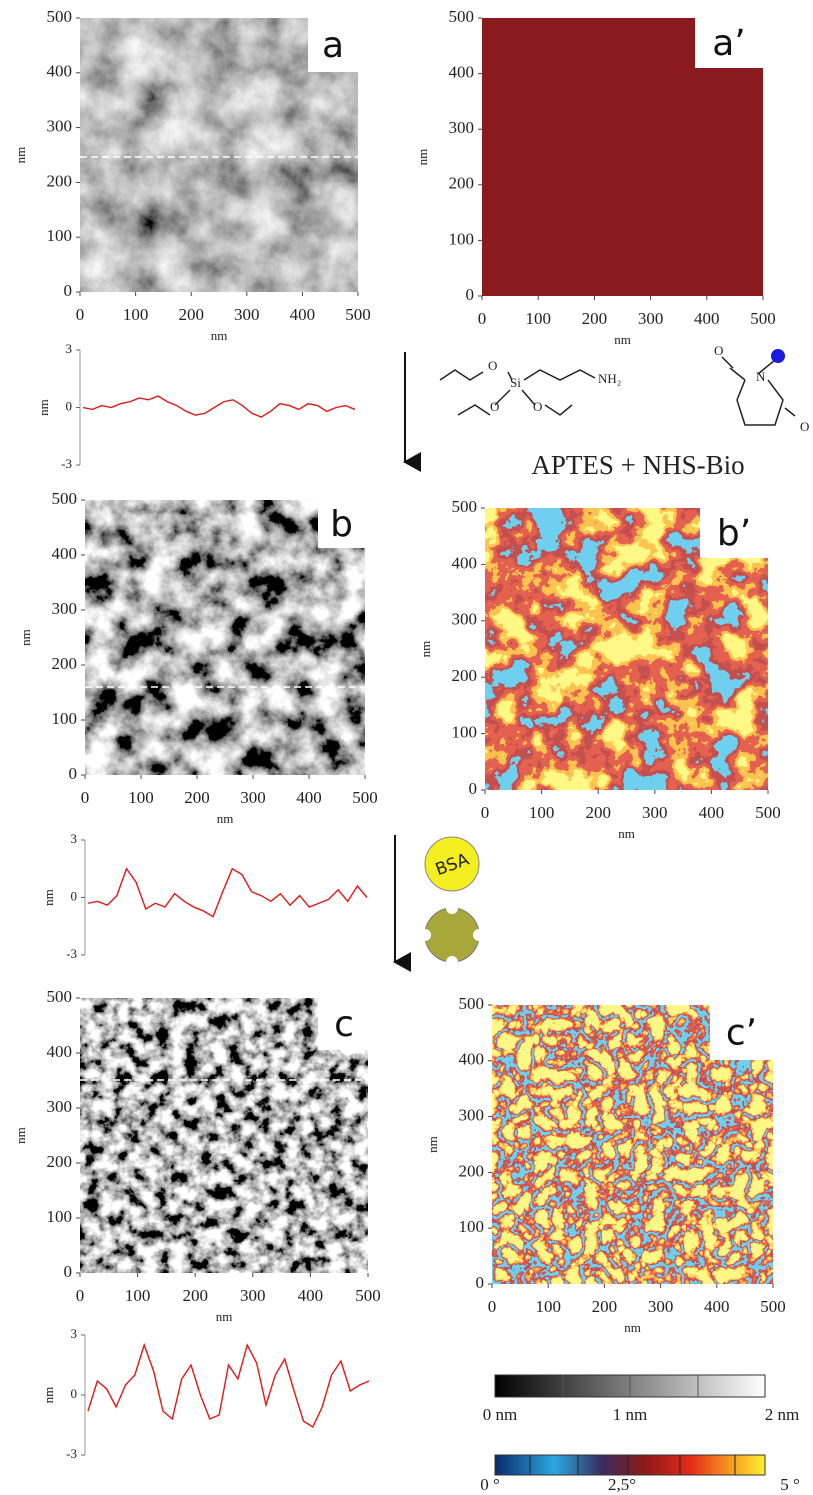 This screenshot has width=813, height=1495. I want to click on panel-label: b’, so click(734, 533).